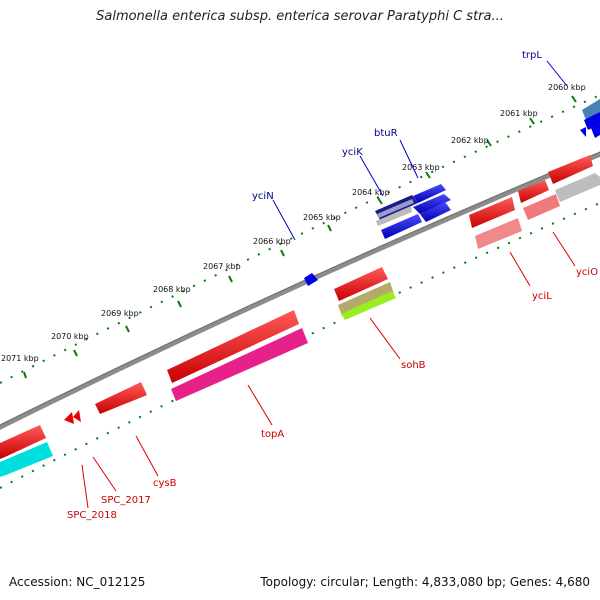 This screenshot has width=600, height=600. What do you see at coordinates (263, 196) in the screenshot?
I see `gene-label-yciN: yciN` at bounding box center [263, 196].